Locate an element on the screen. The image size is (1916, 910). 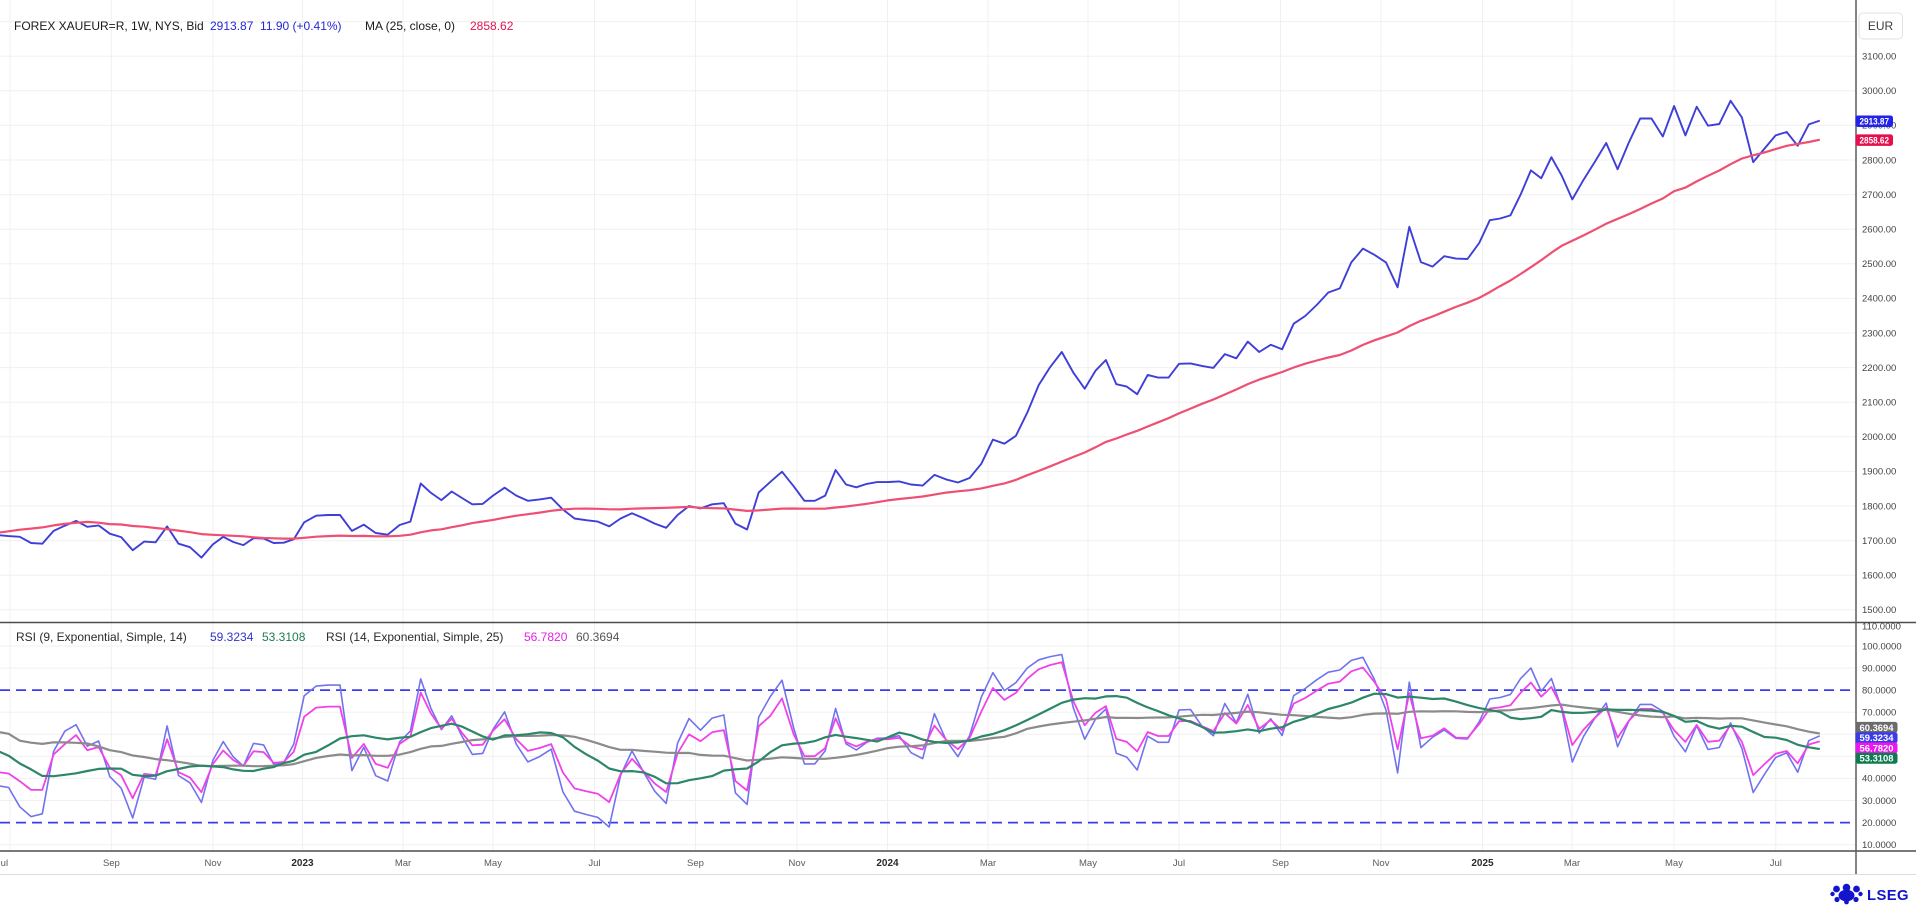
svg-text: 70.0000 is located at coordinates (1879, 713).